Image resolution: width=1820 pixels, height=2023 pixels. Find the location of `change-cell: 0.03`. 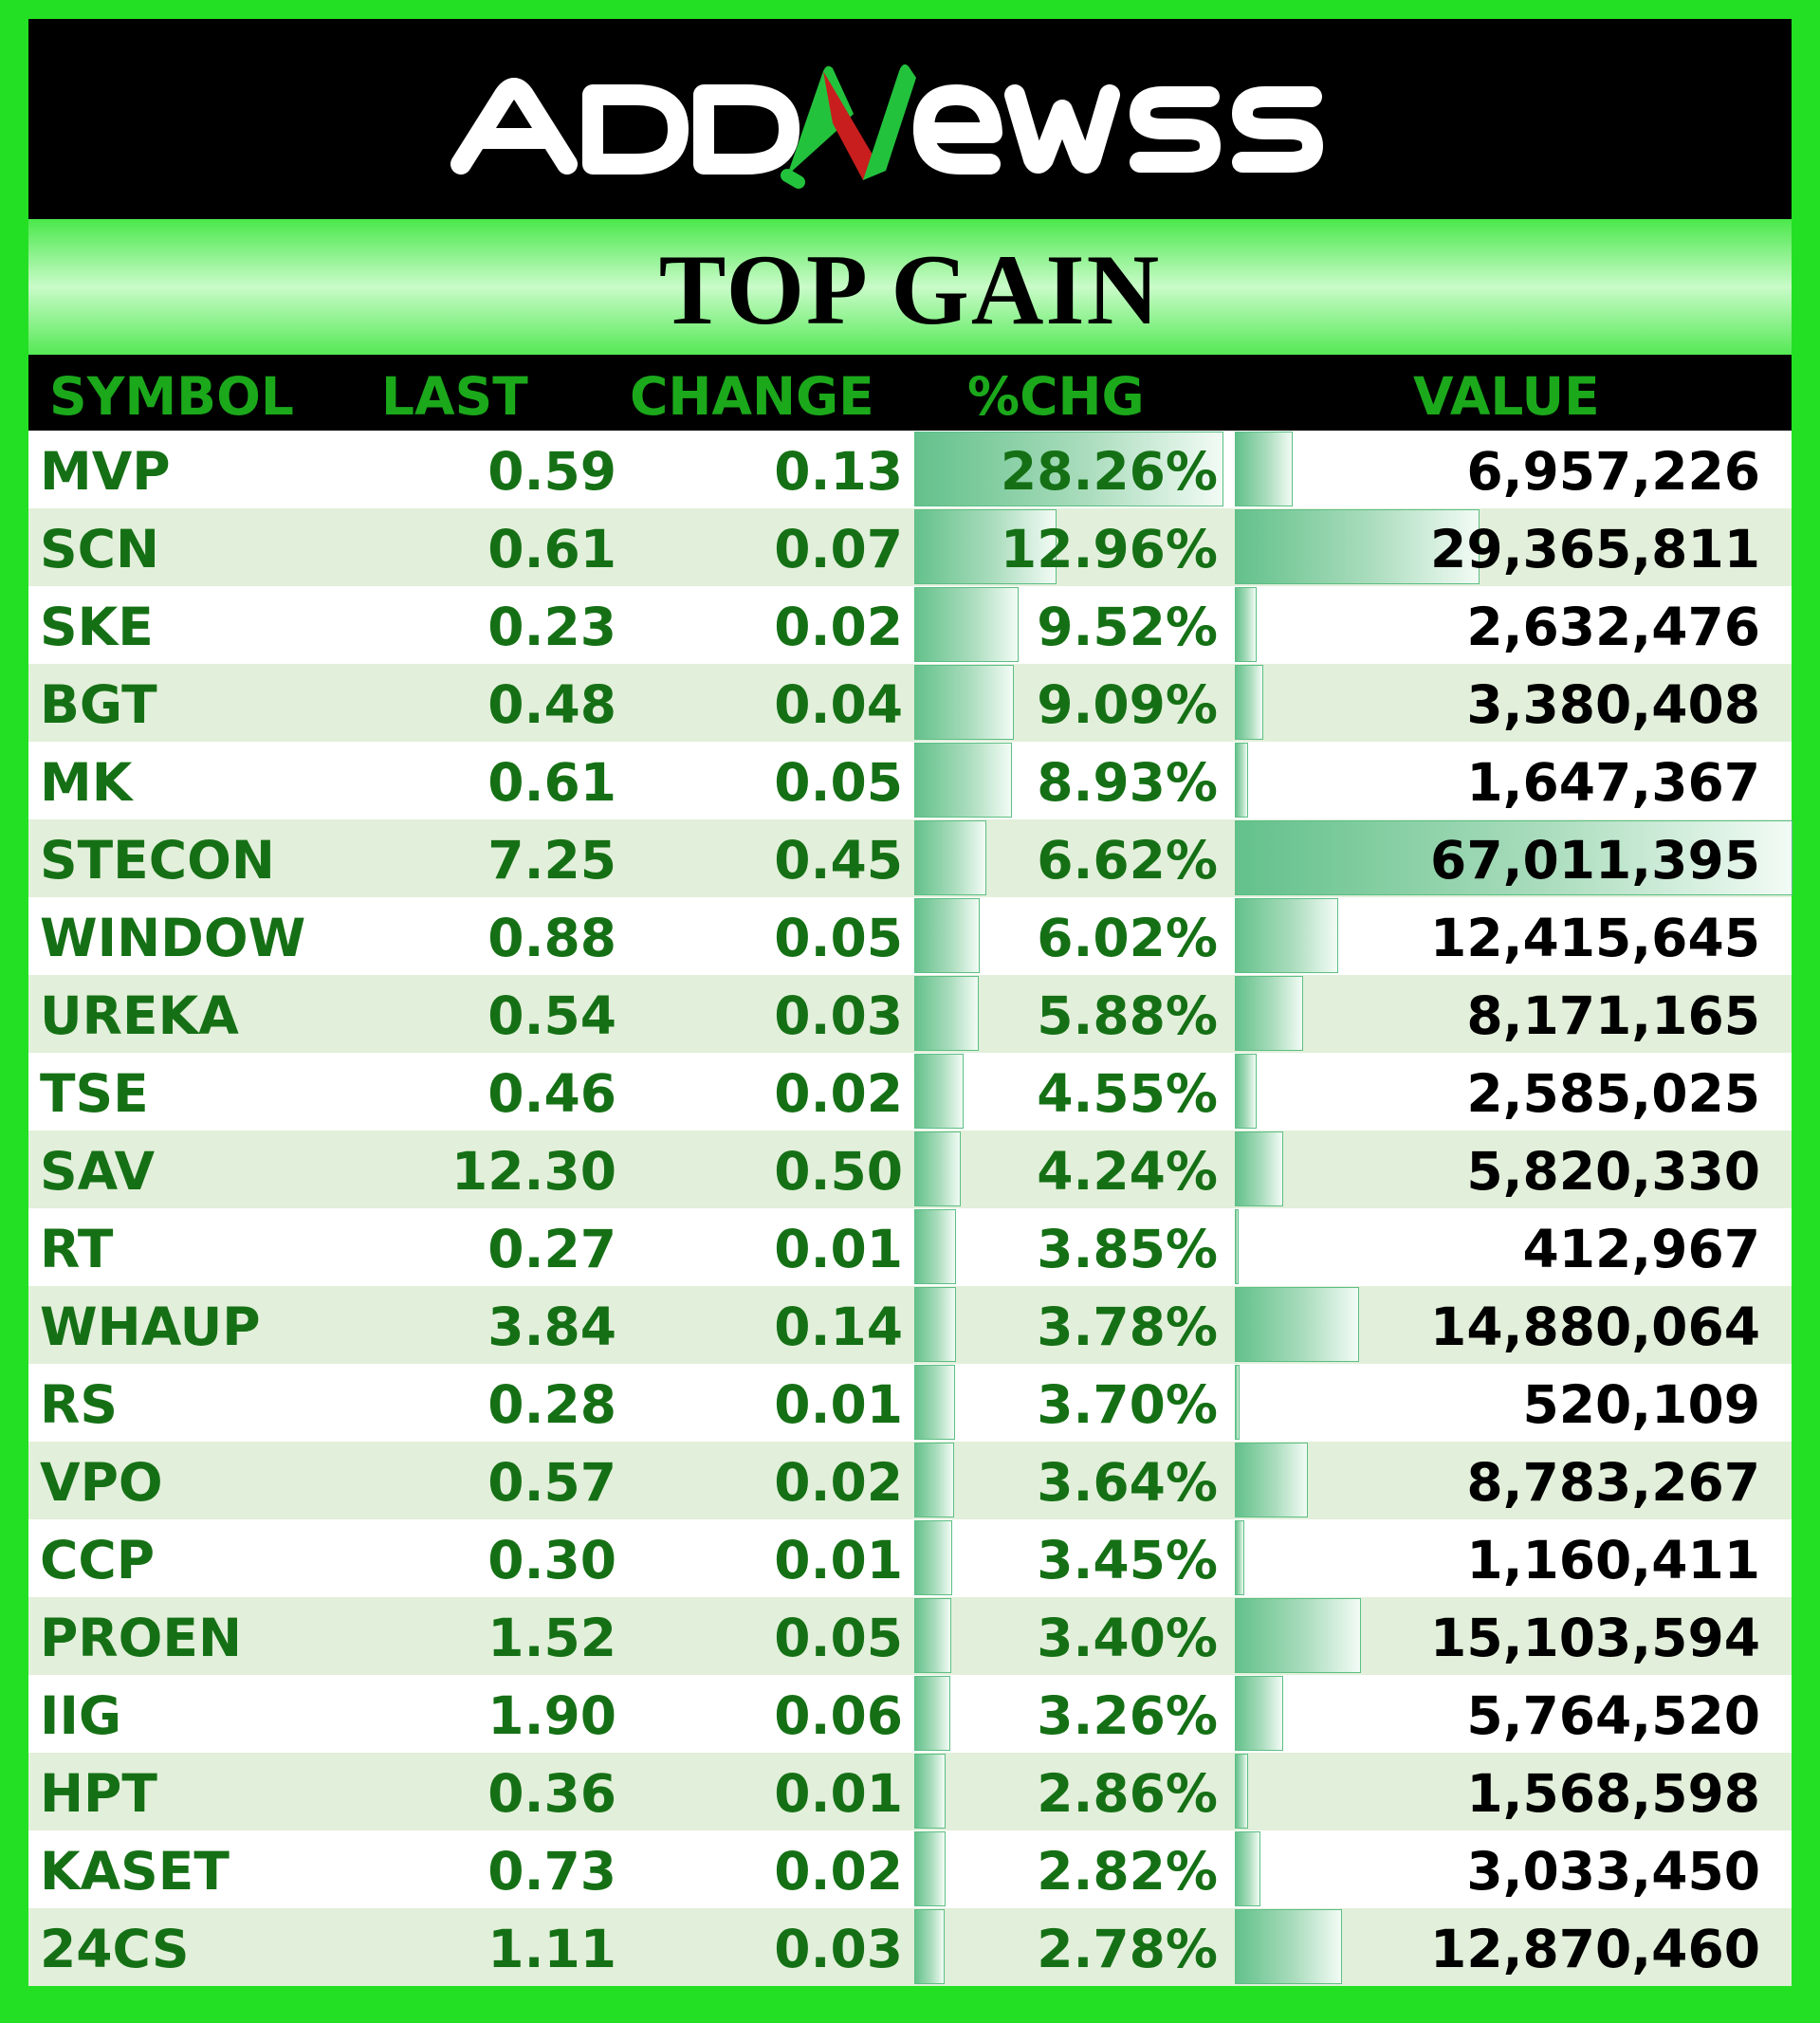

change-cell: 0.03 is located at coordinates (838, 1949).